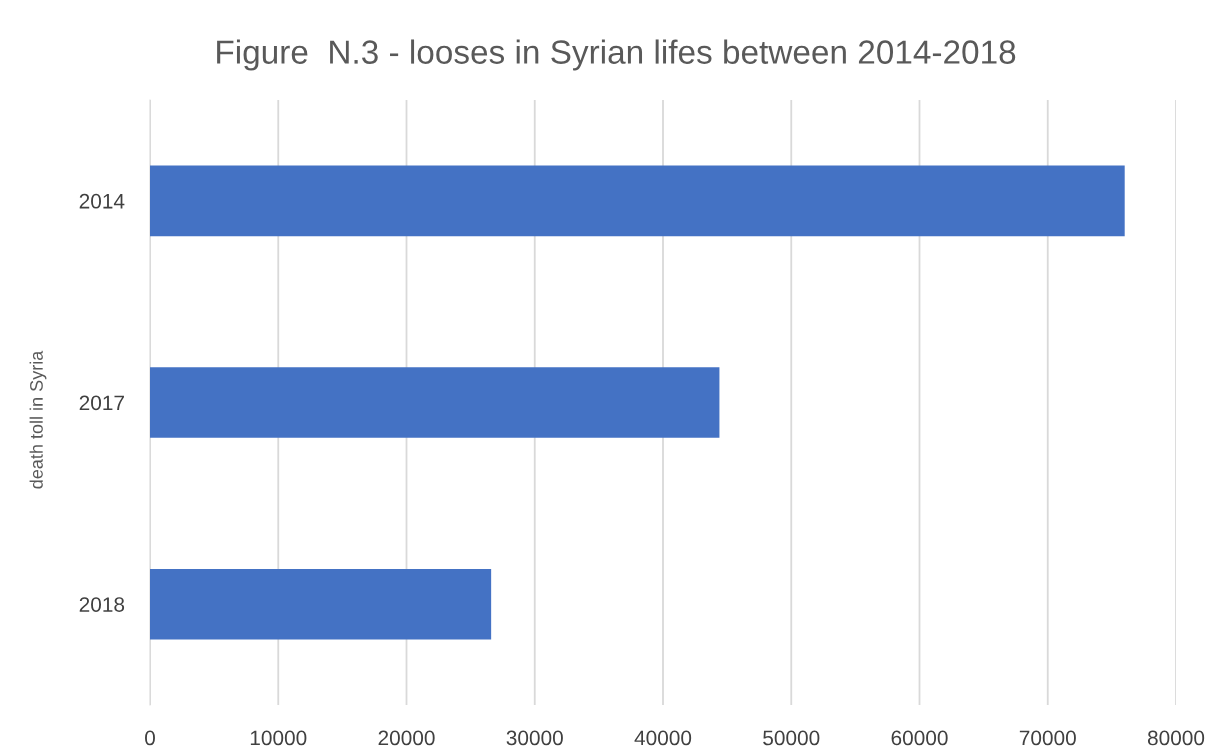  I want to click on x-tick-label: 40000, so click(663, 738).